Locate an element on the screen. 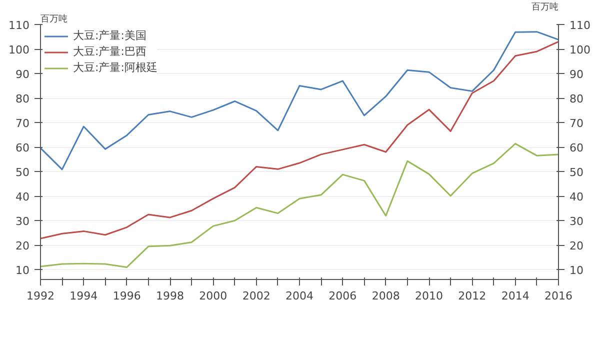 The image size is (607, 356). y-tick-label: 100 is located at coordinates (19, 50).